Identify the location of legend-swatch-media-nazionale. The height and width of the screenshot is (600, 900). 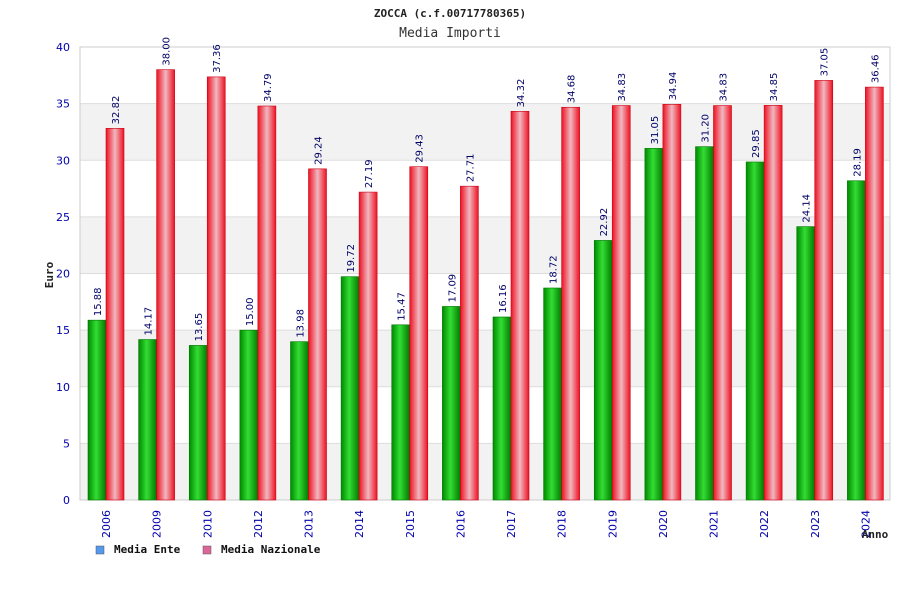
(207, 550).